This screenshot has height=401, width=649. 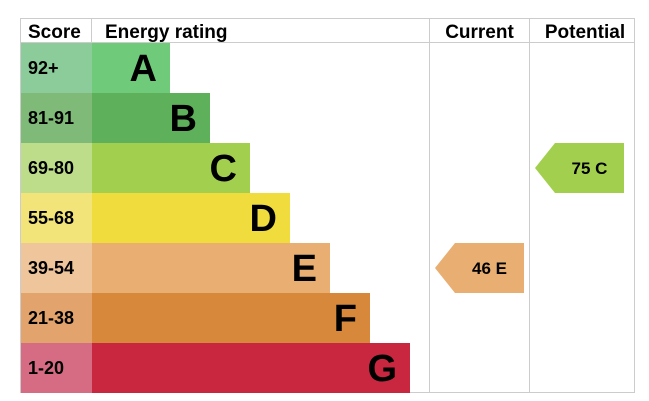 What do you see at coordinates (51, 318) in the screenshot?
I see `score-label-f: 21-38` at bounding box center [51, 318].